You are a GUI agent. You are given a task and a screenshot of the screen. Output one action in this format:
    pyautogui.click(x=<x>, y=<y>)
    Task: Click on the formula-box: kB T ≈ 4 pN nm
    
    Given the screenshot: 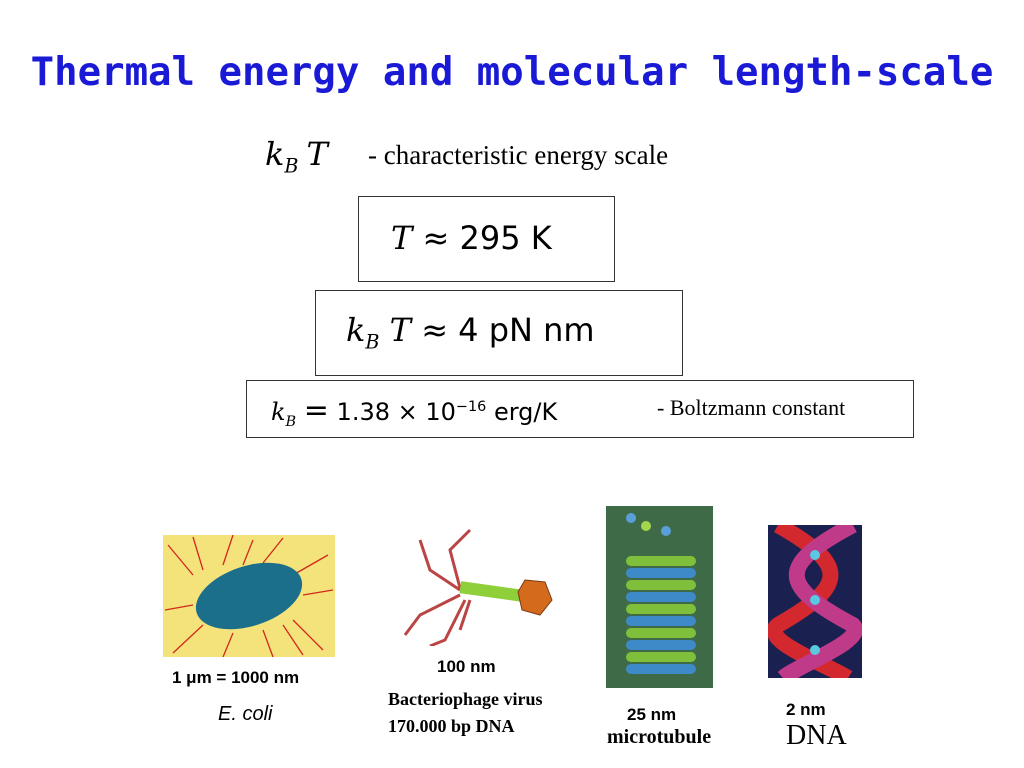 What is the action you would take?
    pyautogui.click(x=499, y=333)
    